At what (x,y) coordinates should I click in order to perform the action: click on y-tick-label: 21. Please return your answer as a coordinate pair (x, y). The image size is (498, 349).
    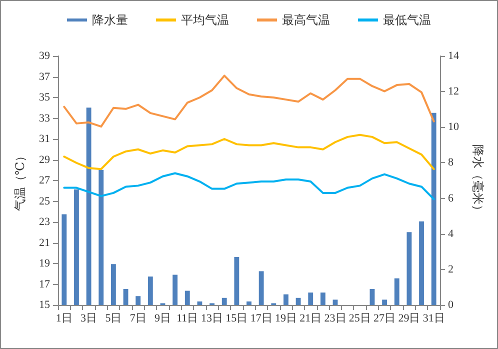
    Looking at the image, I should click on (44, 242).